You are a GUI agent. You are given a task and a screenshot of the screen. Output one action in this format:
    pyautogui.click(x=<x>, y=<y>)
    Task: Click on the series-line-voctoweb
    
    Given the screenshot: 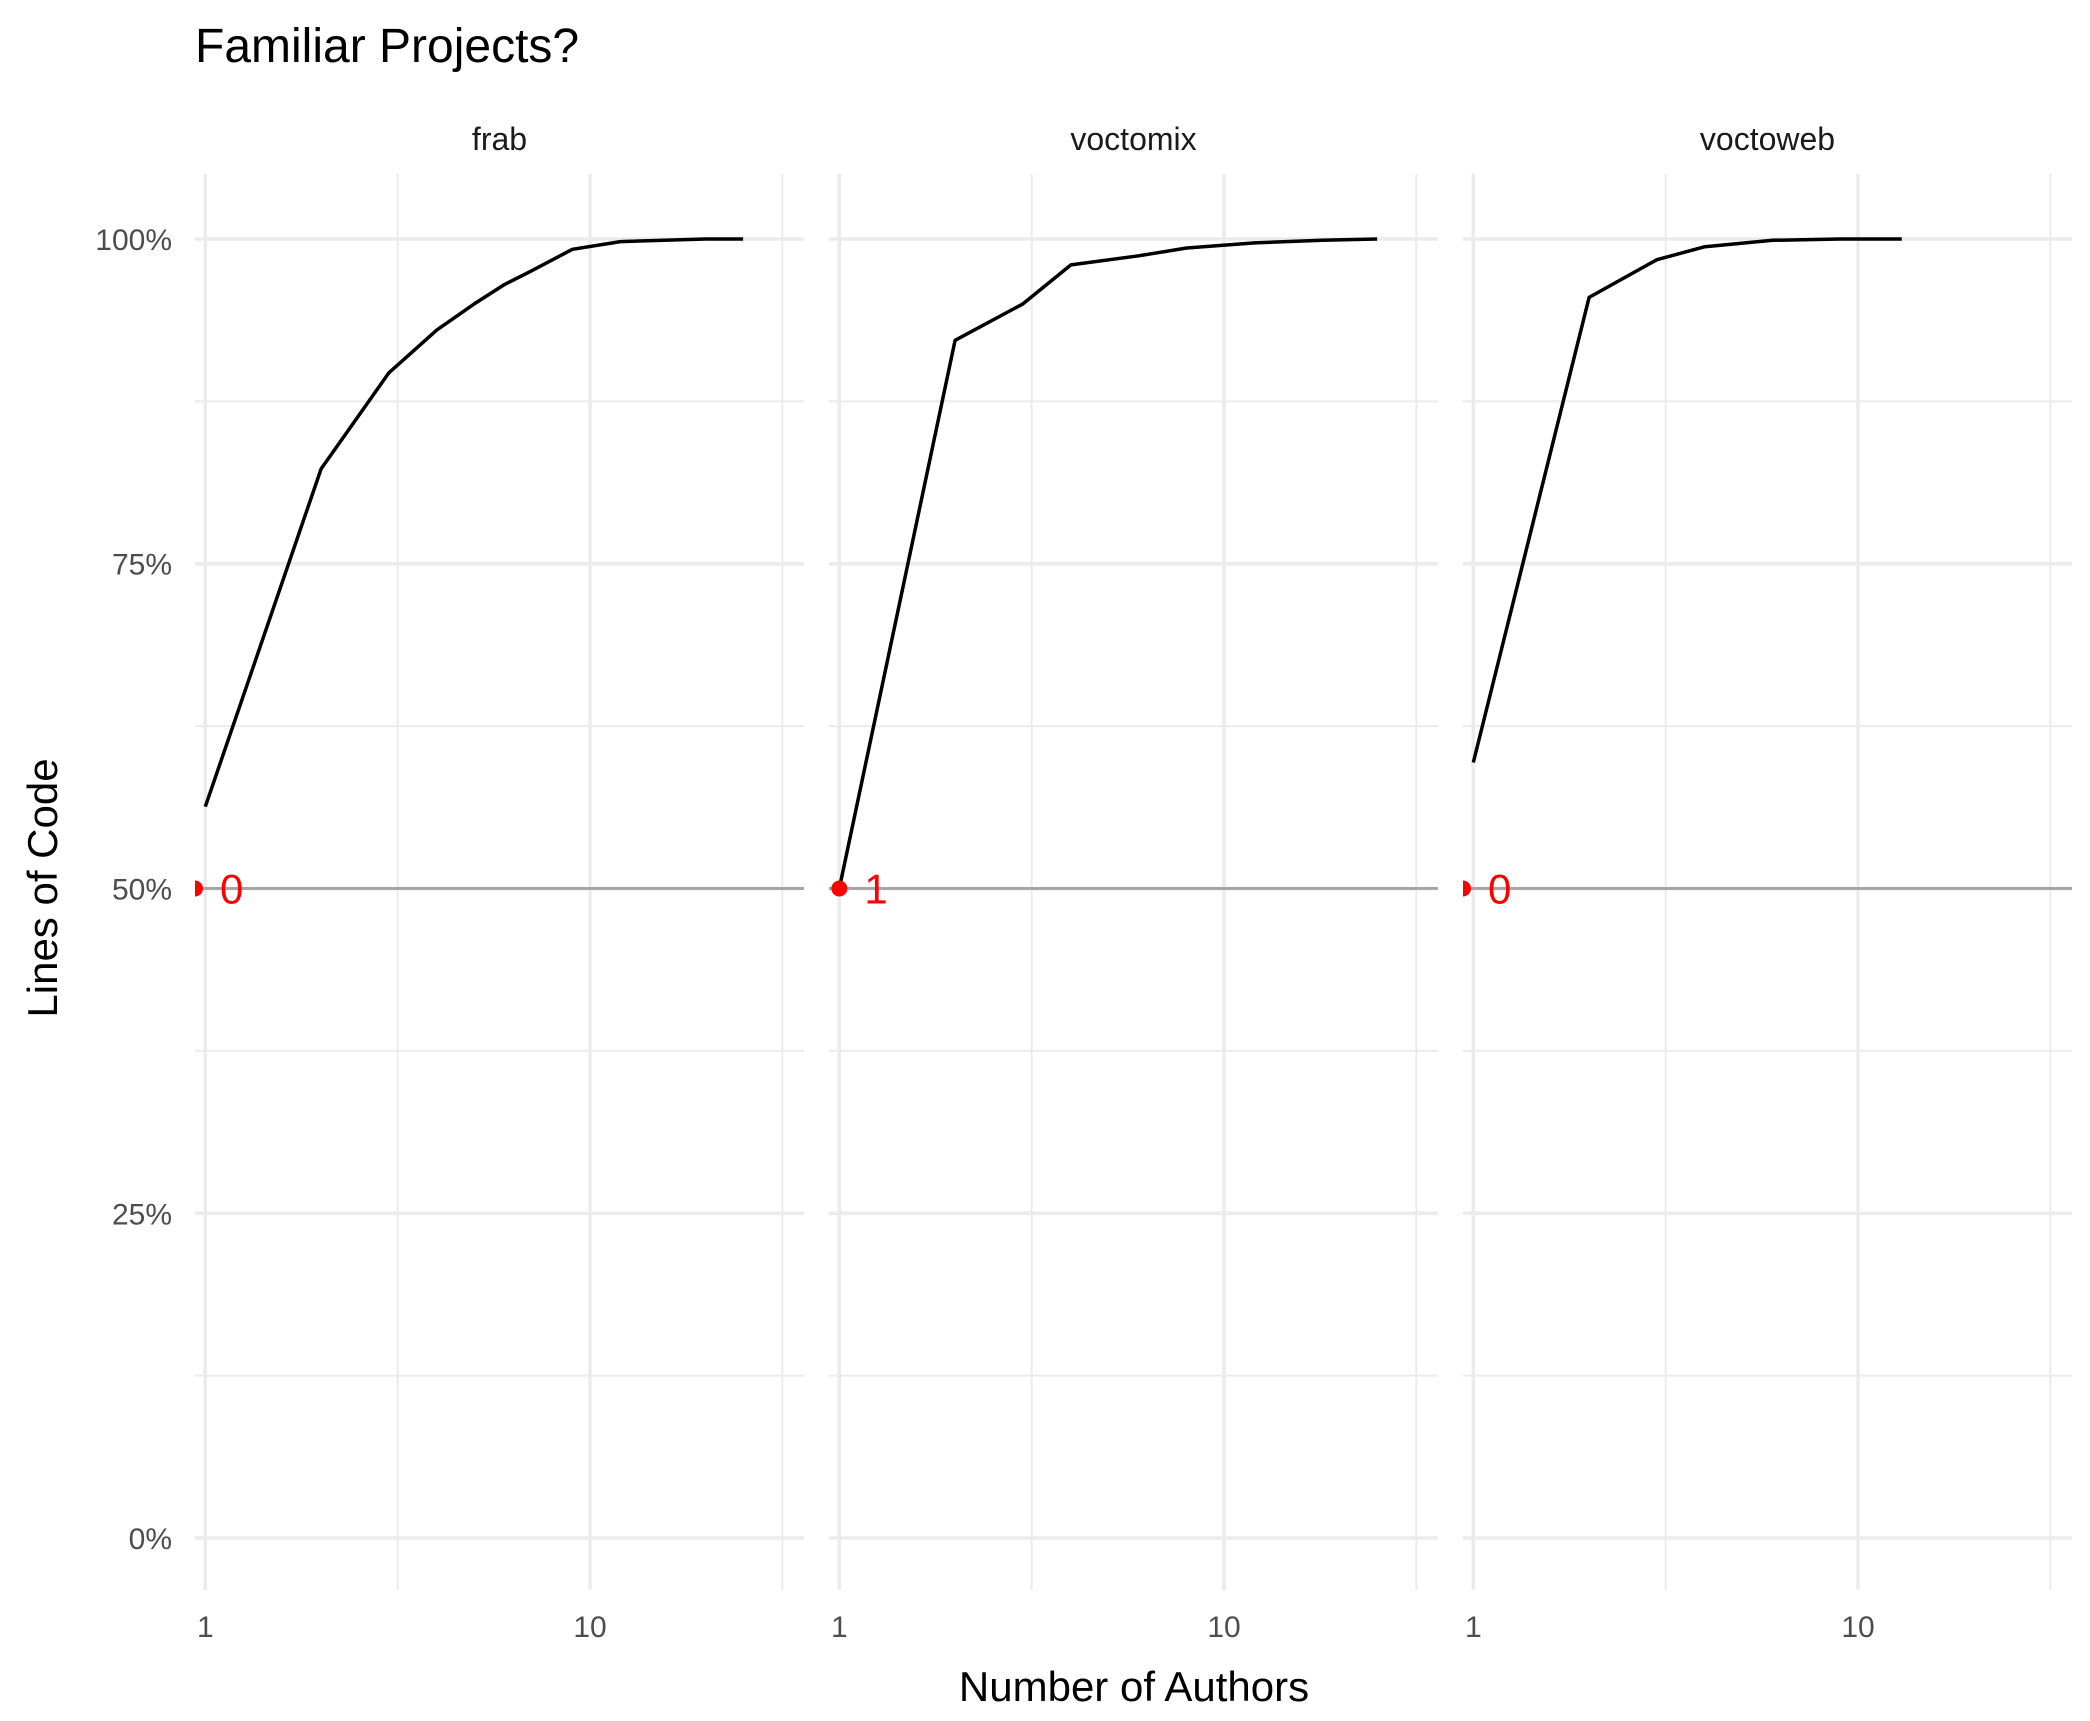 What is the action you would take?
    pyautogui.click(x=1686, y=500)
    